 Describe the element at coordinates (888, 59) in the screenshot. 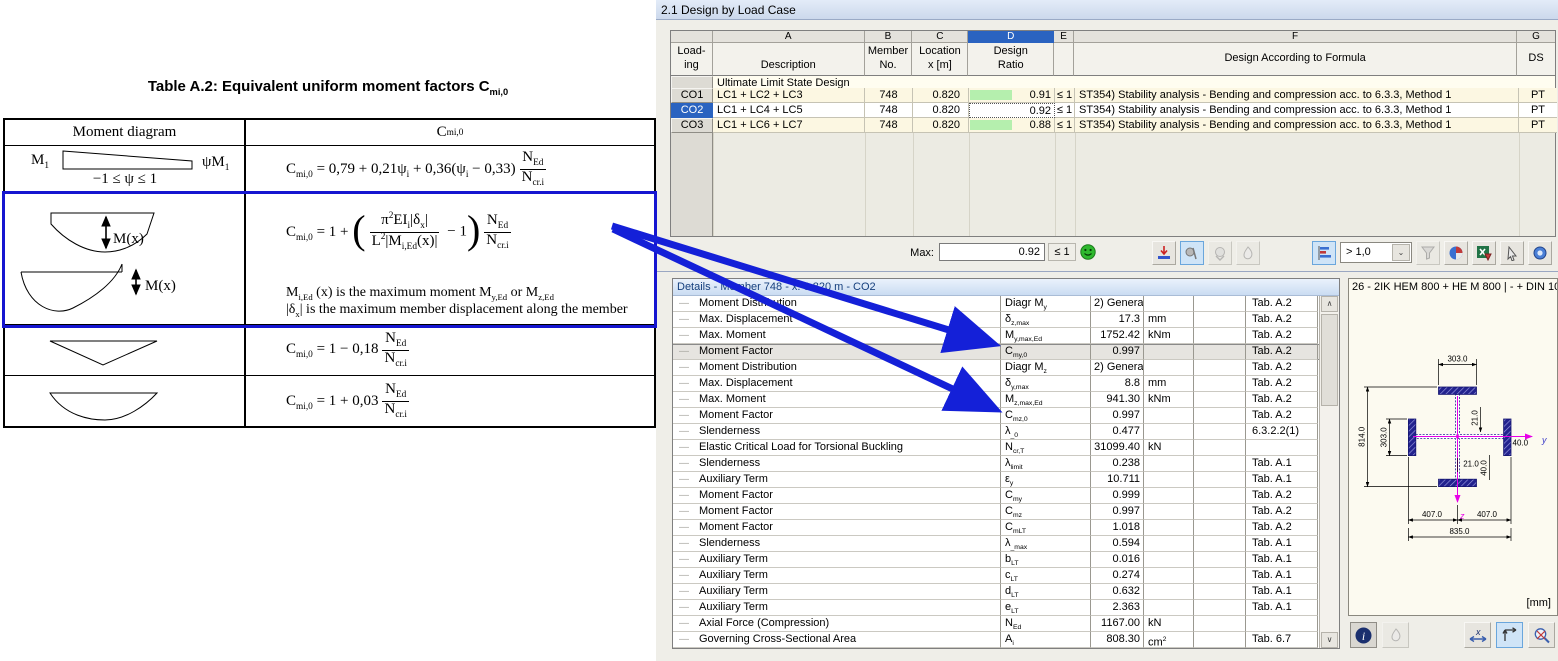

I see `header-member-no: Member No.` at that location.